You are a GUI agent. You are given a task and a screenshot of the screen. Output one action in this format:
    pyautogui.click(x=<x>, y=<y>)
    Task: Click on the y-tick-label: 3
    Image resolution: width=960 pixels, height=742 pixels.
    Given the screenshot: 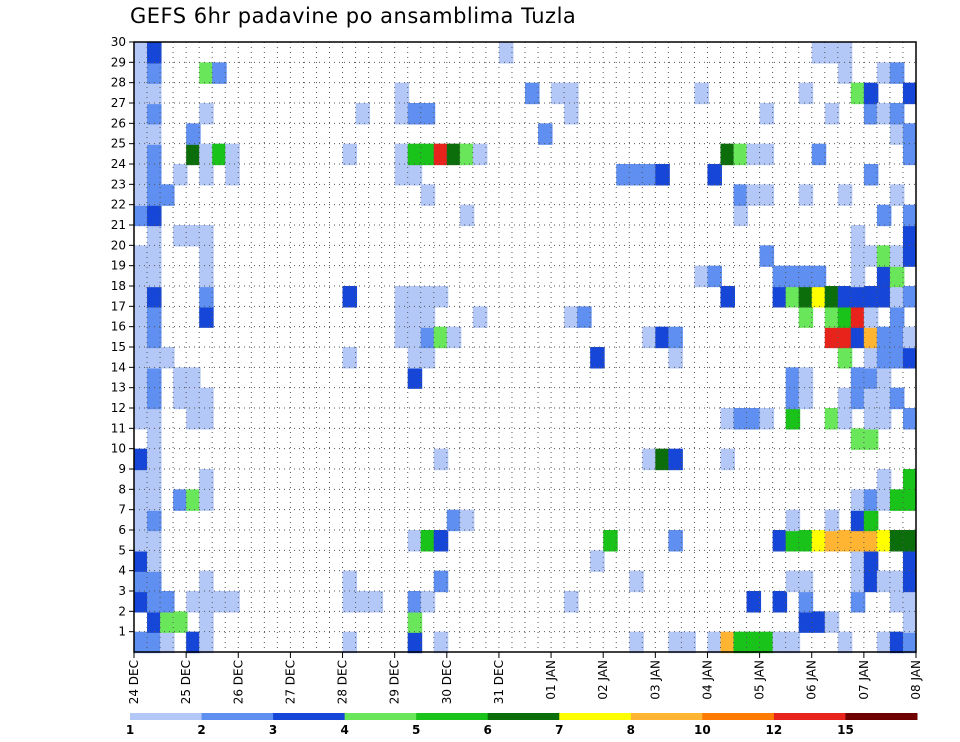 What is the action you would take?
    pyautogui.click(x=122, y=591)
    